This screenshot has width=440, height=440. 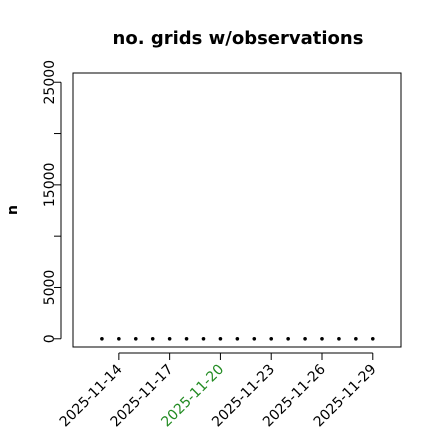 I want to click on y-tick-label: 5000, so click(x=50, y=288).